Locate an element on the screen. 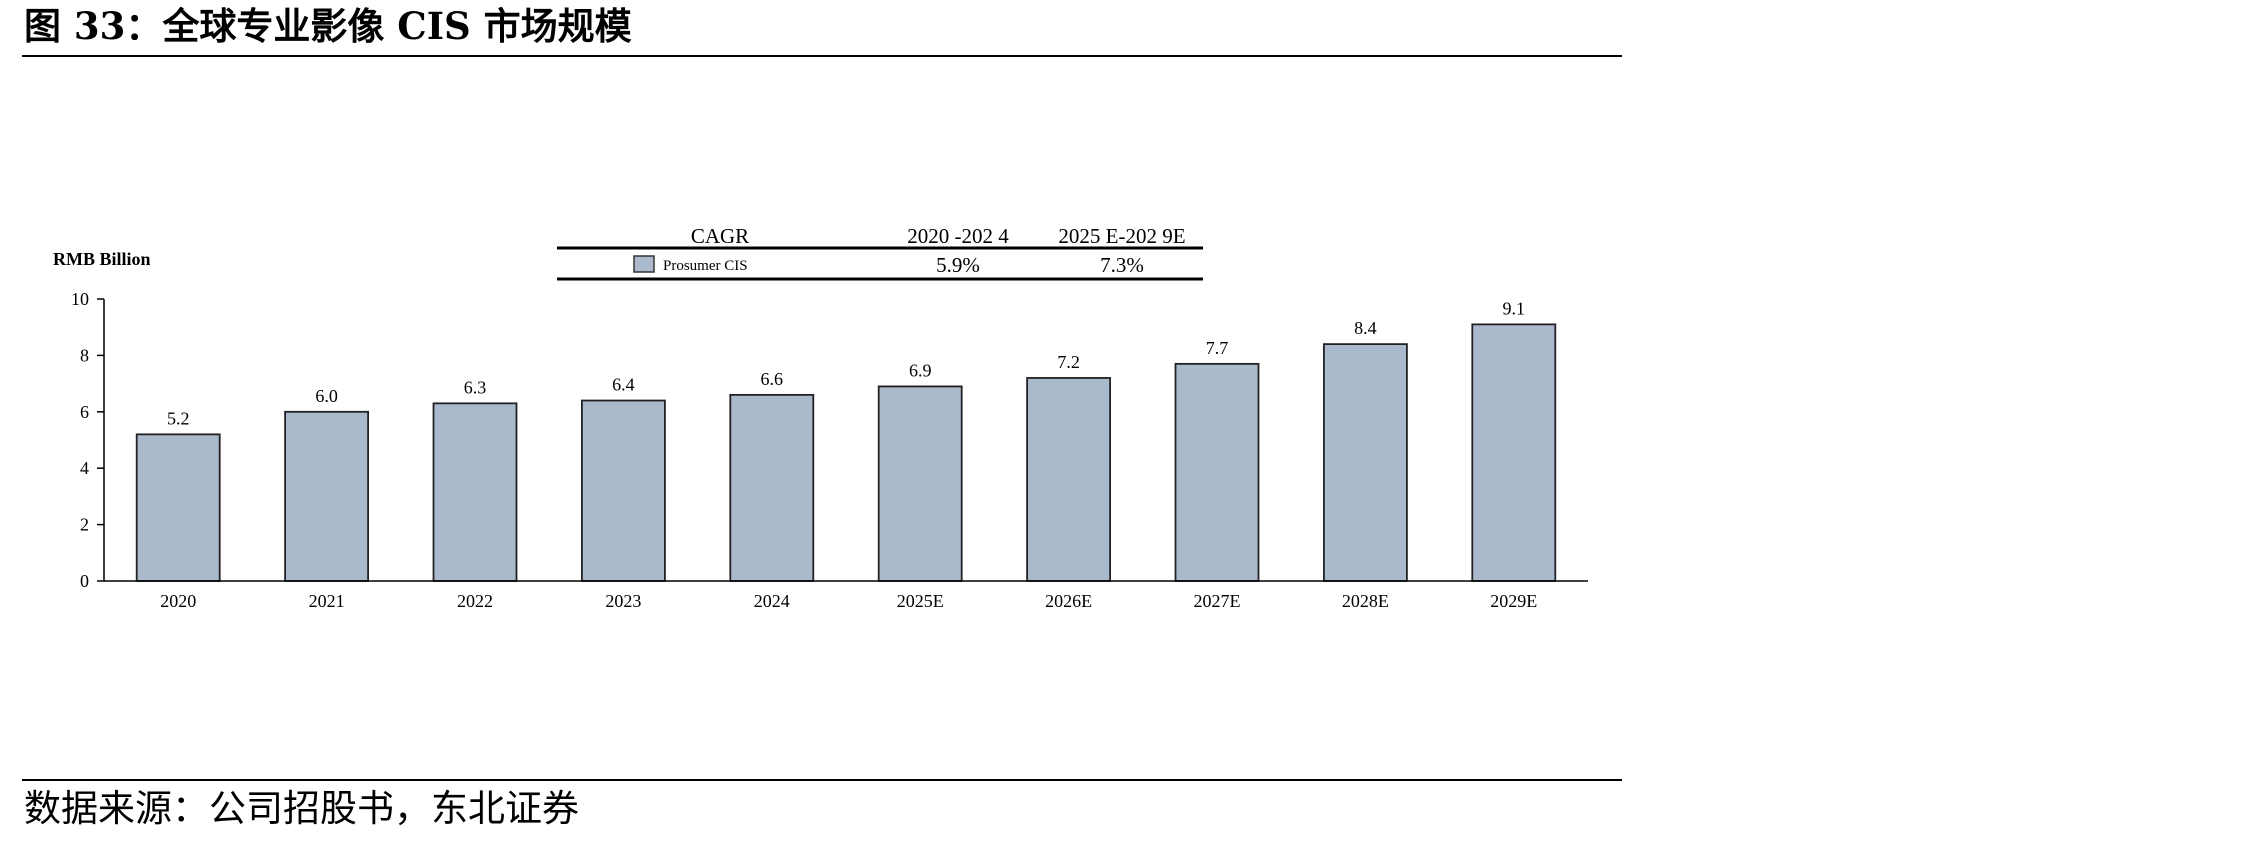  bar-2025e is located at coordinates (920, 483).